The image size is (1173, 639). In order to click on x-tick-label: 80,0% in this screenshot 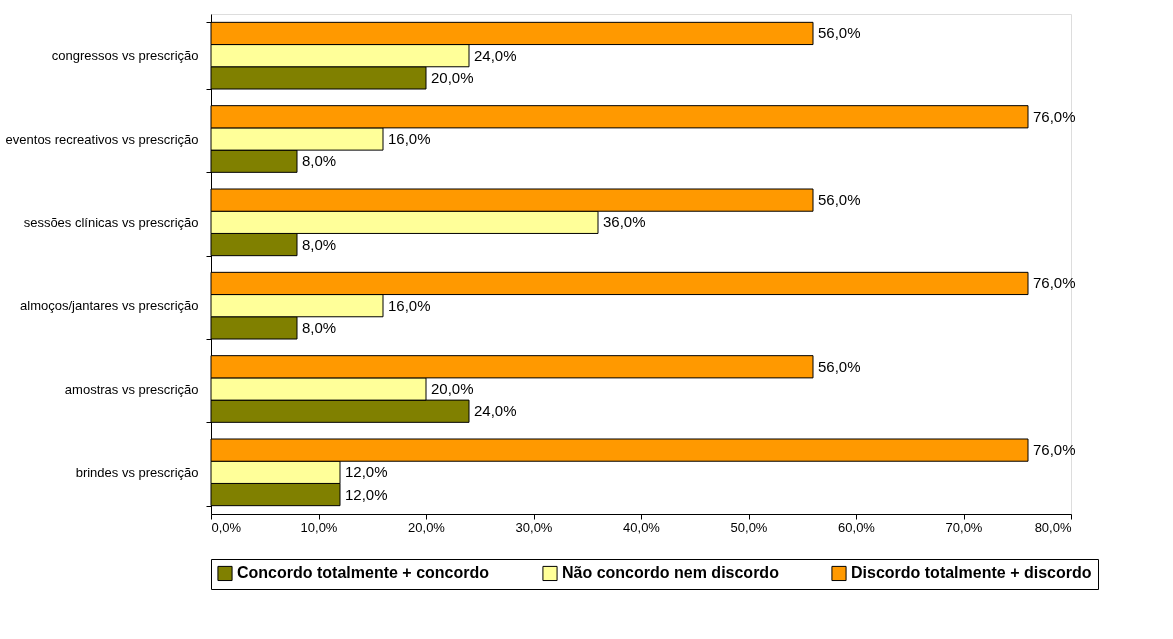, I will do `click(1053, 527)`.